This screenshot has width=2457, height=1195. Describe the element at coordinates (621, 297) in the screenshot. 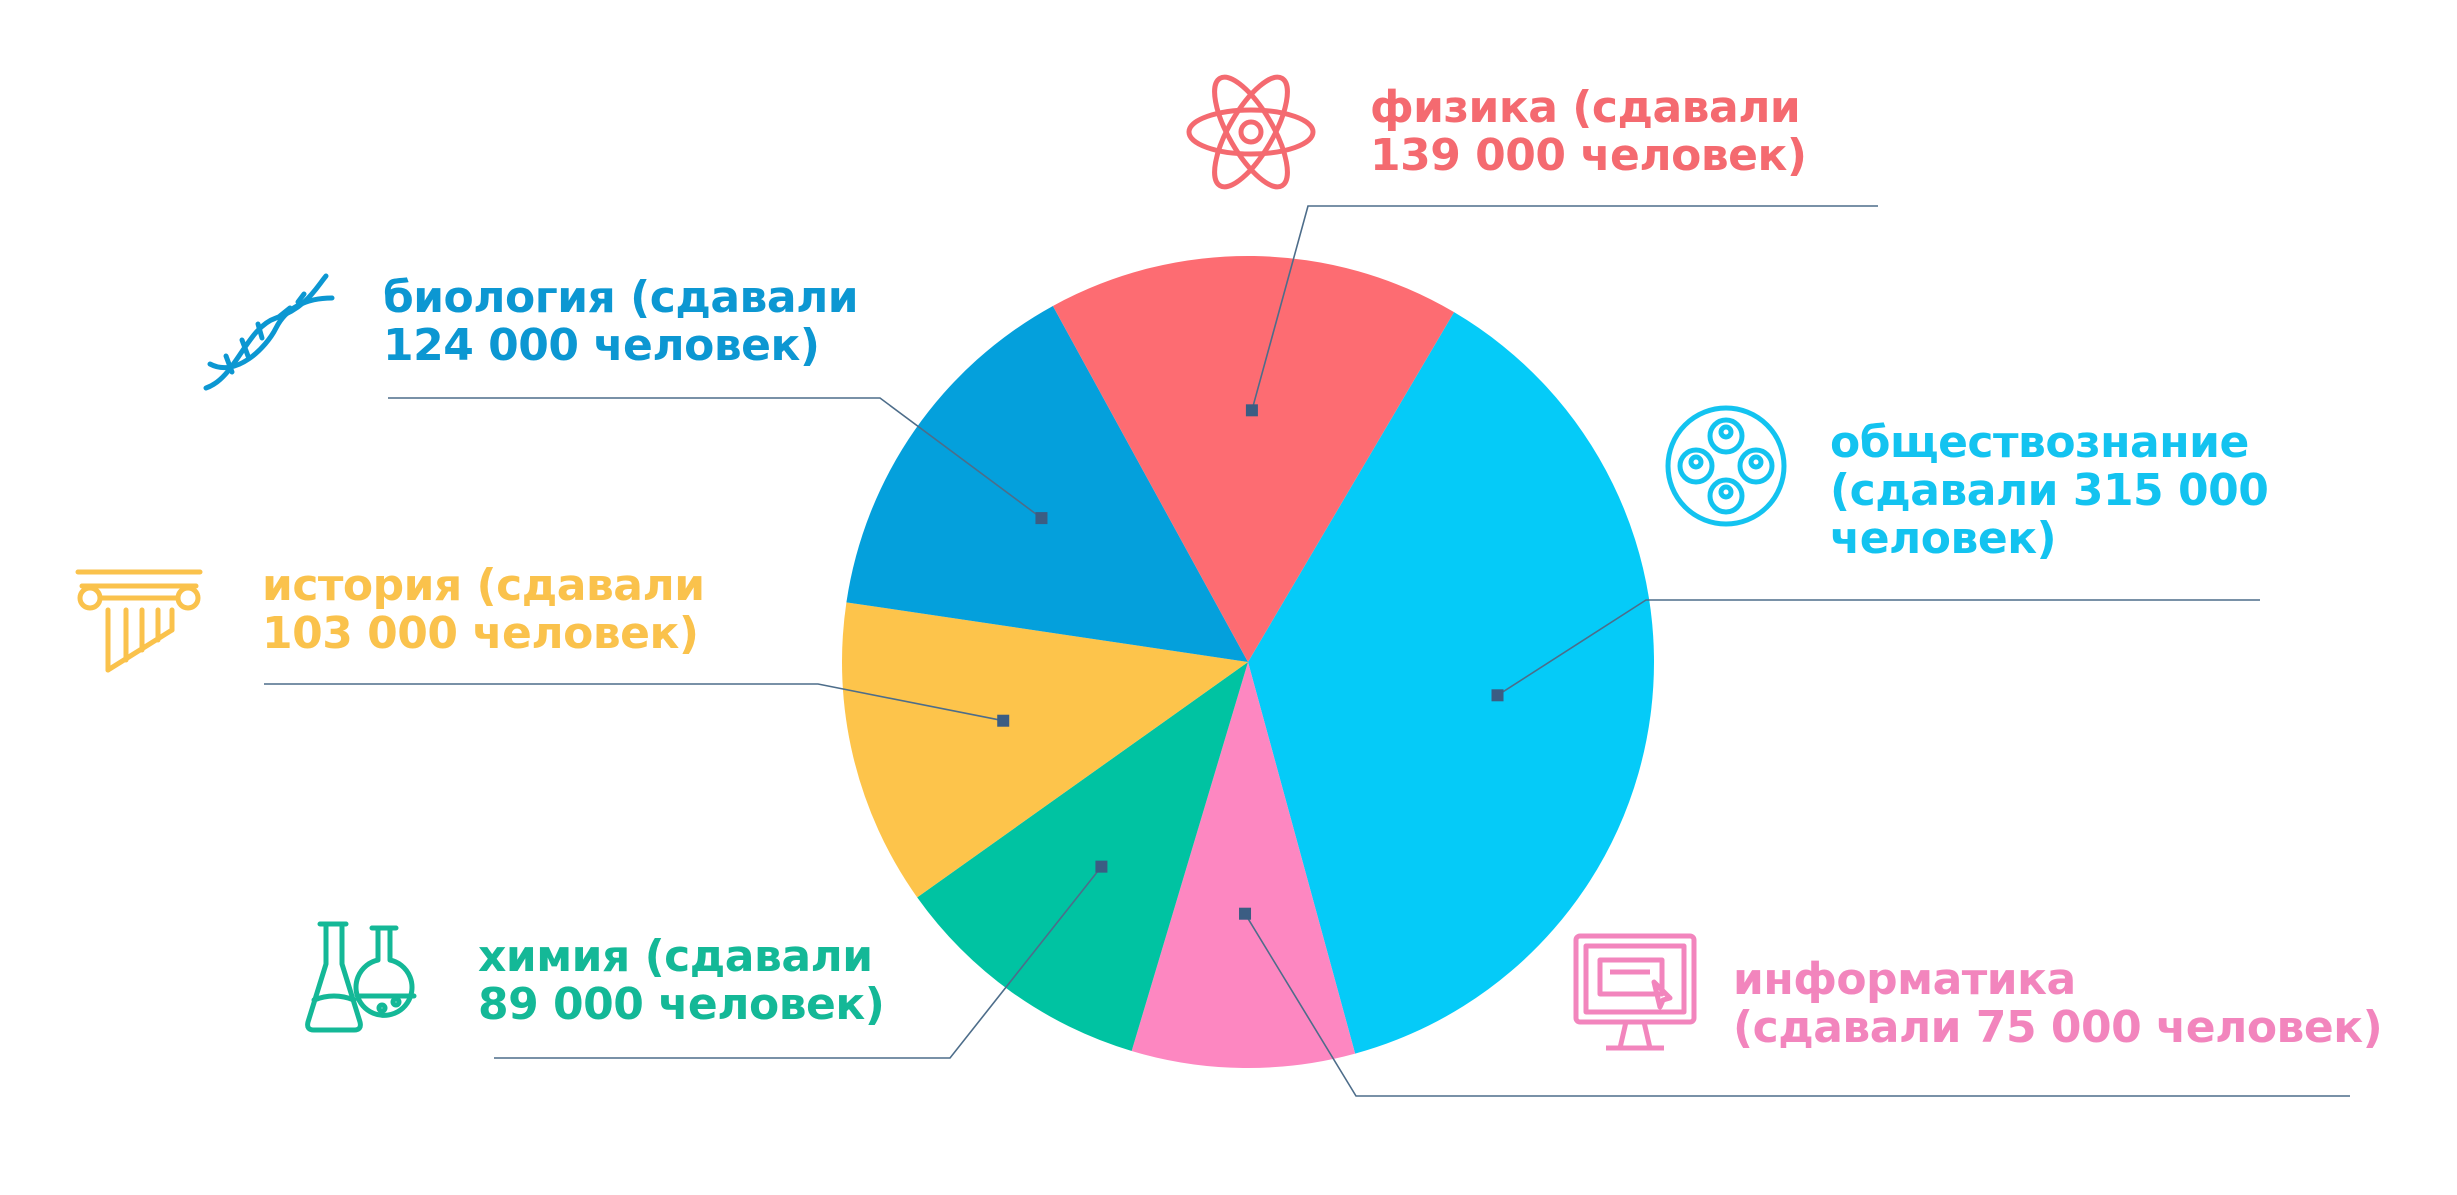

I see `slice-label-biology-line-1: биология (сдавали` at that location.